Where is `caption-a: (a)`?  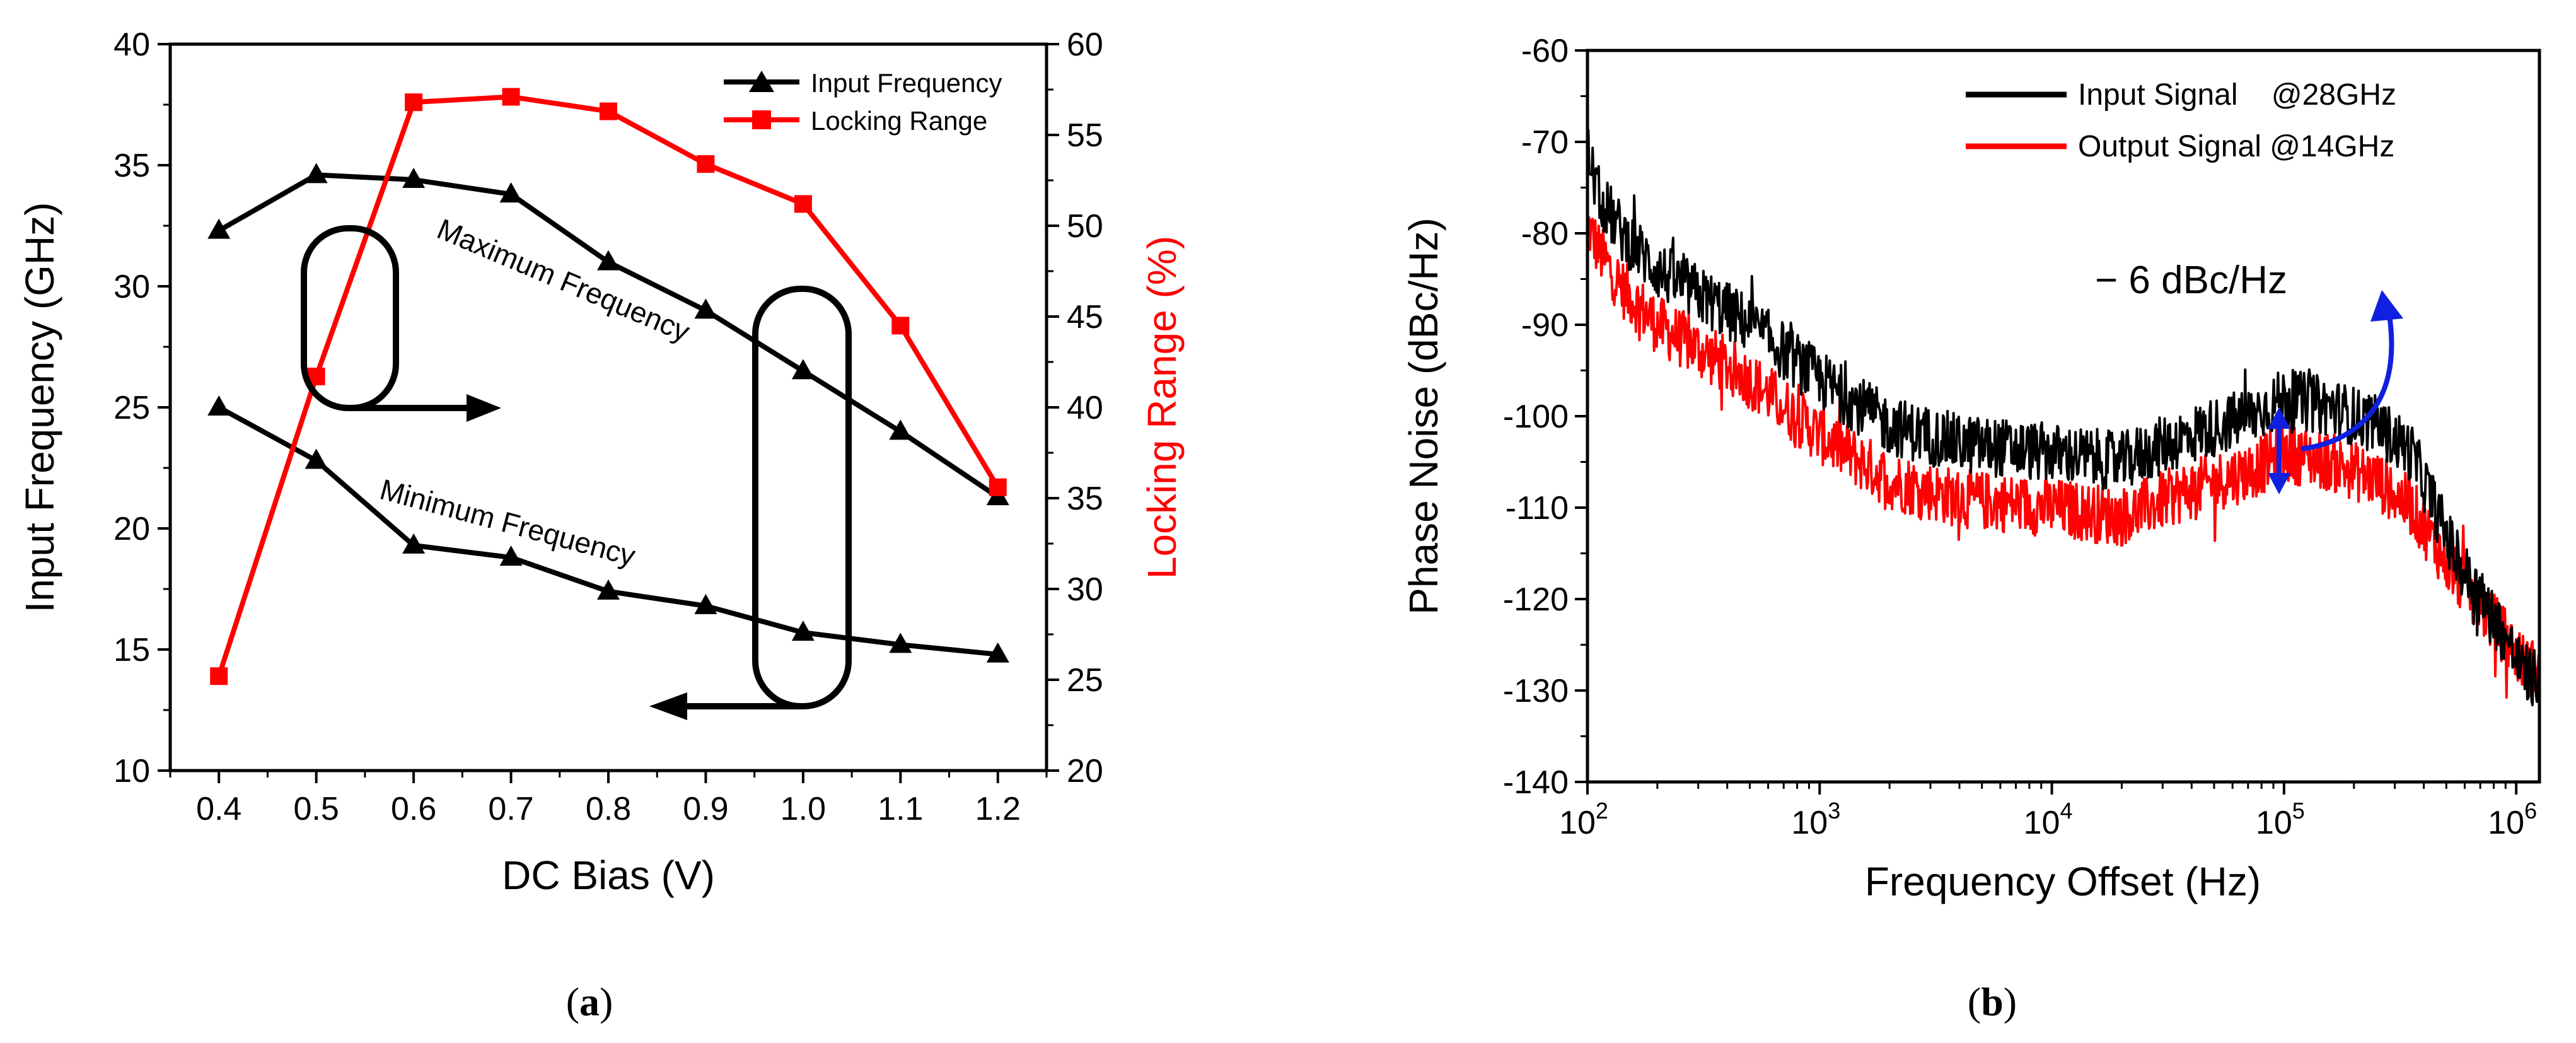 caption-a: (a) is located at coordinates (589, 1001).